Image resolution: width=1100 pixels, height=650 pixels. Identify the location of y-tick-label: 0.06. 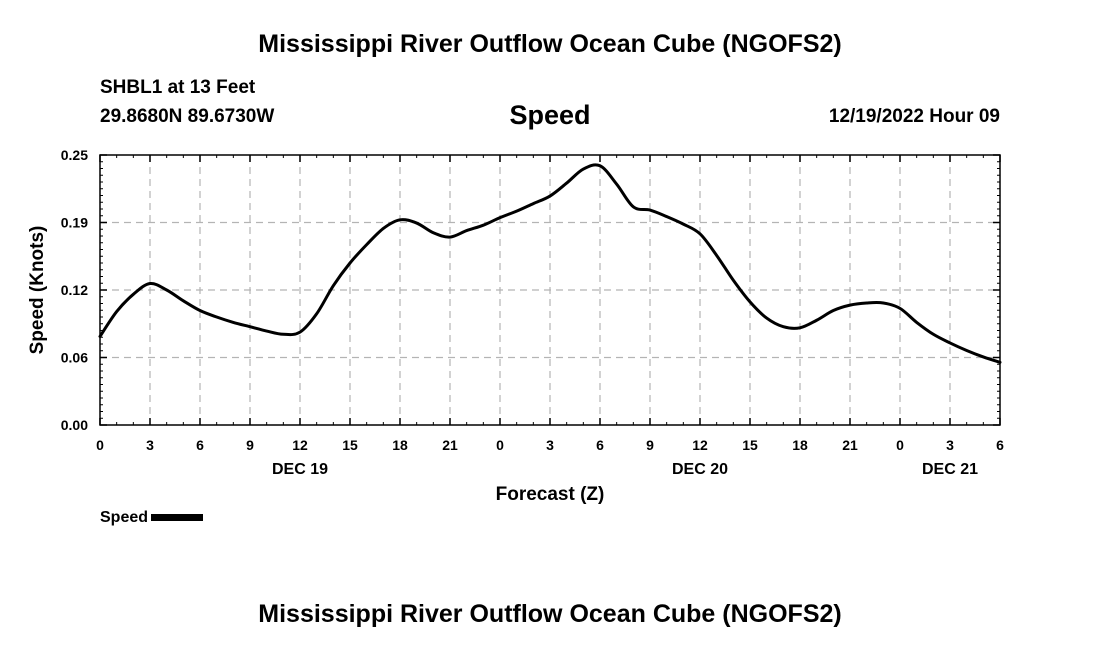
(74, 358).